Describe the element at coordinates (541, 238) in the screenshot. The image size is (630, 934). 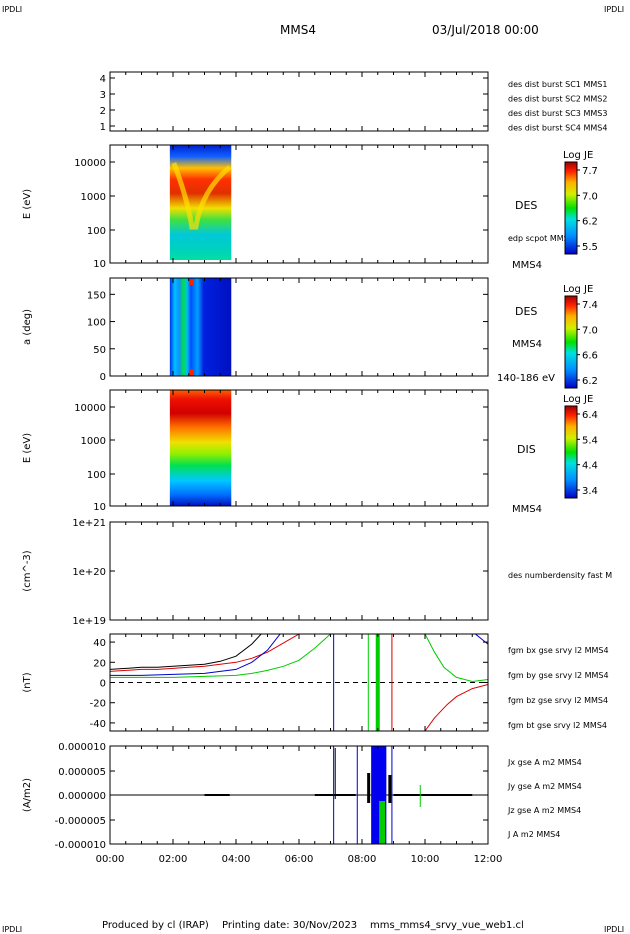
I see `panel-sublabel: edp scpot MMS4` at that location.